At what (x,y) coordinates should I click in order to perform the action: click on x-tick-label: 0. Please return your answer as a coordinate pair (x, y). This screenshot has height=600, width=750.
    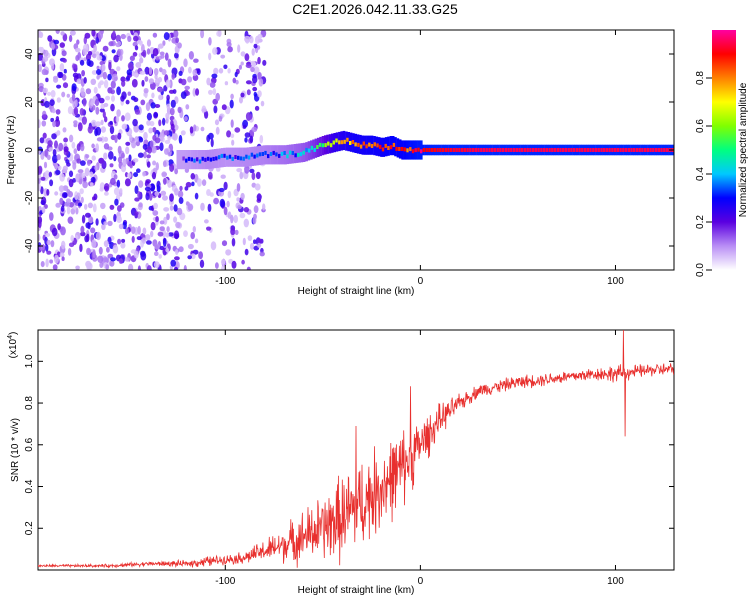
    Looking at the image, I should click on (421, 281).